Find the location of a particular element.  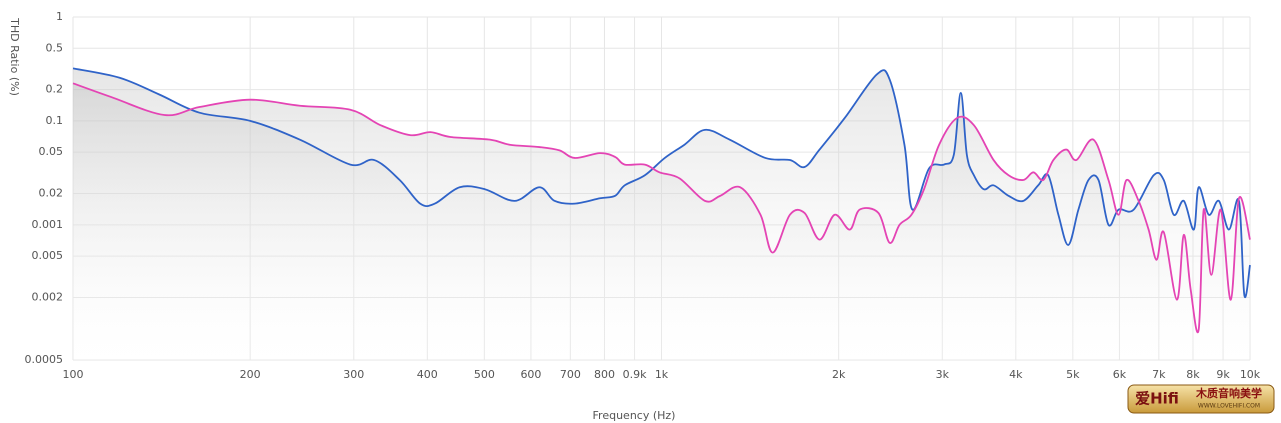

x-tick-label: 0.9k is located at coordinates (635, 374).